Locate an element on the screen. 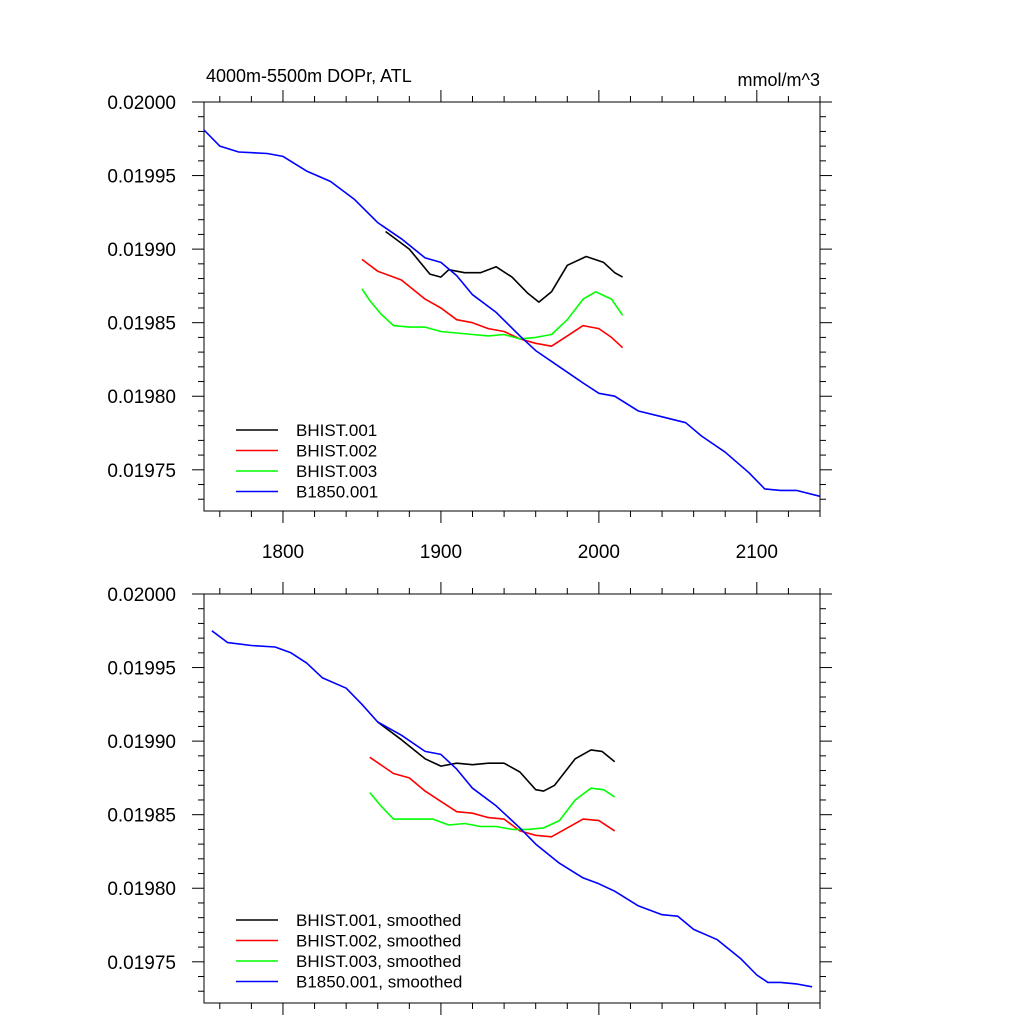  legend-label: B1850.001 is located at coordinates (337, 492).